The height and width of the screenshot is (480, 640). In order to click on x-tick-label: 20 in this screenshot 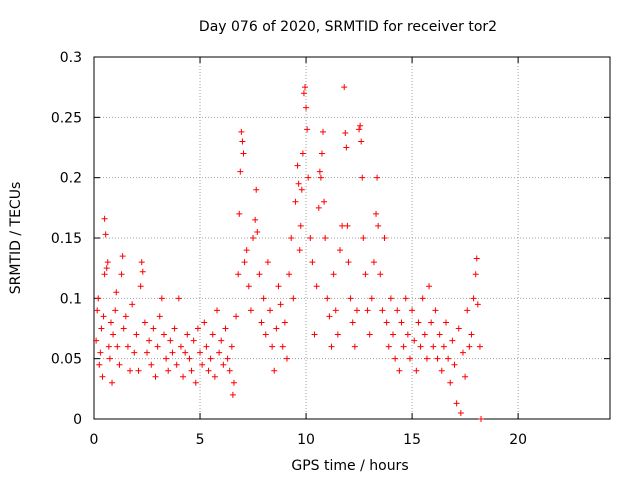, I will do `click(518, 440)`.